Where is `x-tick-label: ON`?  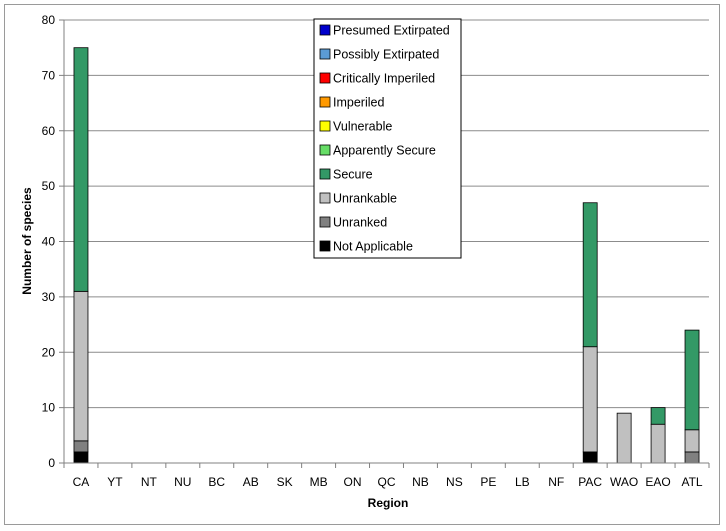 x-tick-label: ON is located at coordinates (353, 482).